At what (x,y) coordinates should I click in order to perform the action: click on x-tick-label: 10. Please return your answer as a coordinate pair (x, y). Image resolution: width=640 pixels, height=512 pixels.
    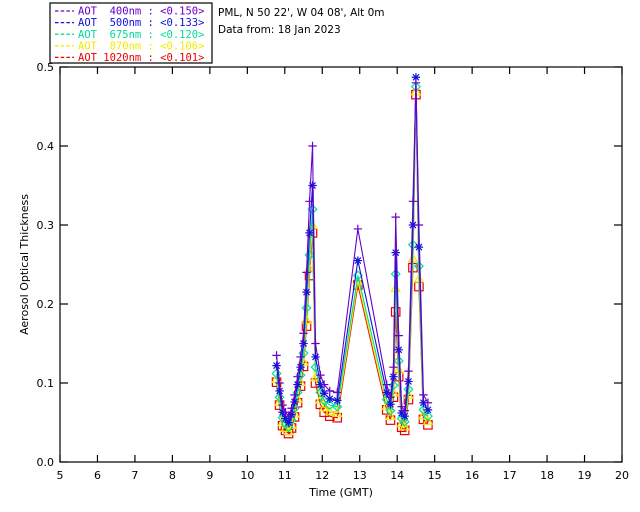
    Looking at the image, I should click on (247, 475).